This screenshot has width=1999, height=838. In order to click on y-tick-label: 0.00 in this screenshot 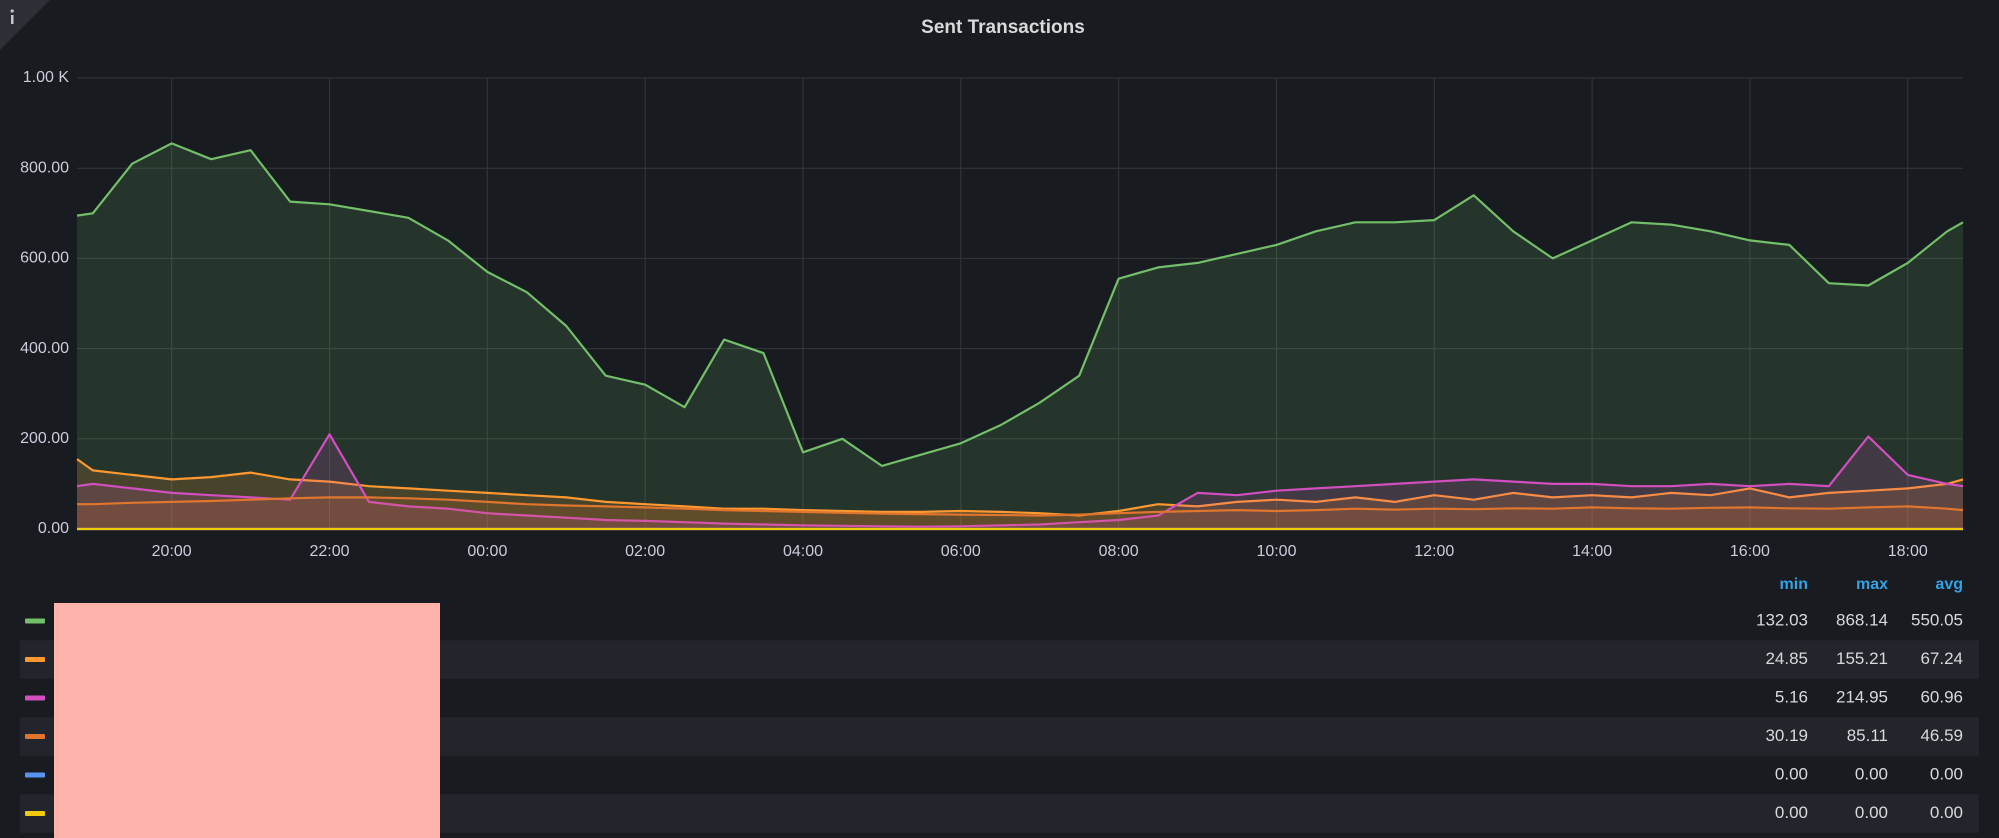, I will do `click(53, 528)`.